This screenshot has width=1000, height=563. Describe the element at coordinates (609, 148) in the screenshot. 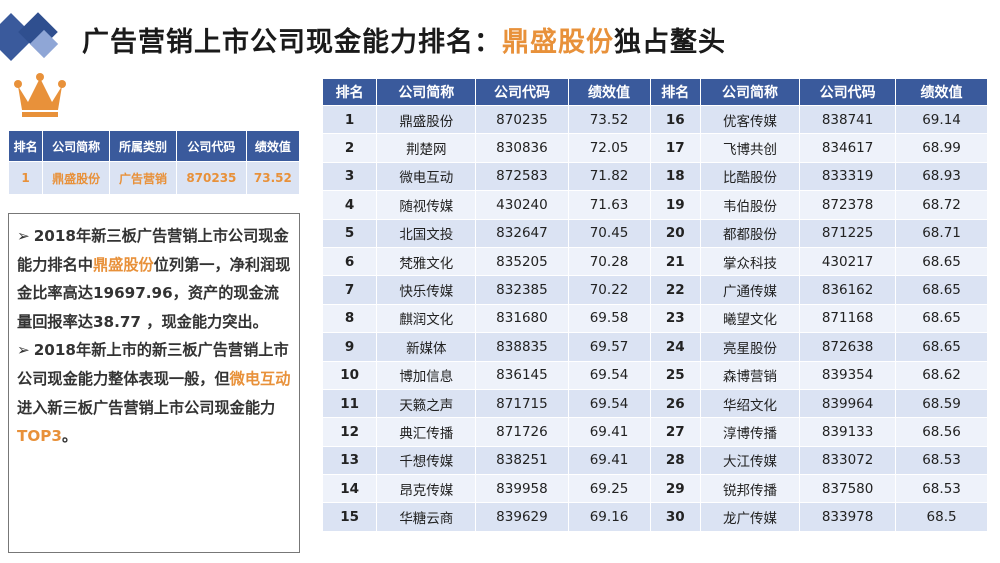

I see `cell-score: 72.05` at that location.